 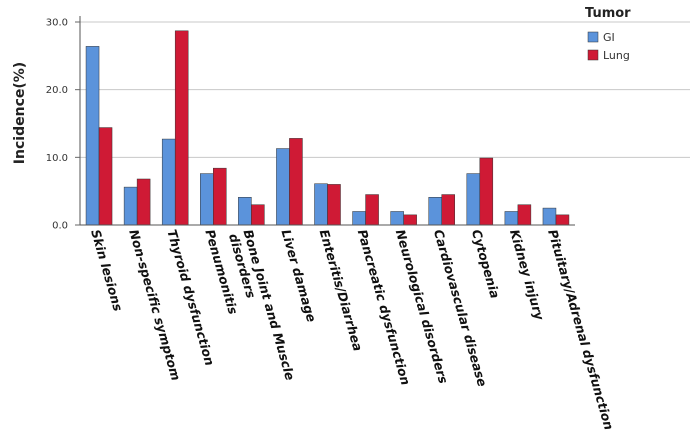 I want to click on y-tick-labels: 0.0 10.0 20.0 30.0, so click(x=63, y=125).